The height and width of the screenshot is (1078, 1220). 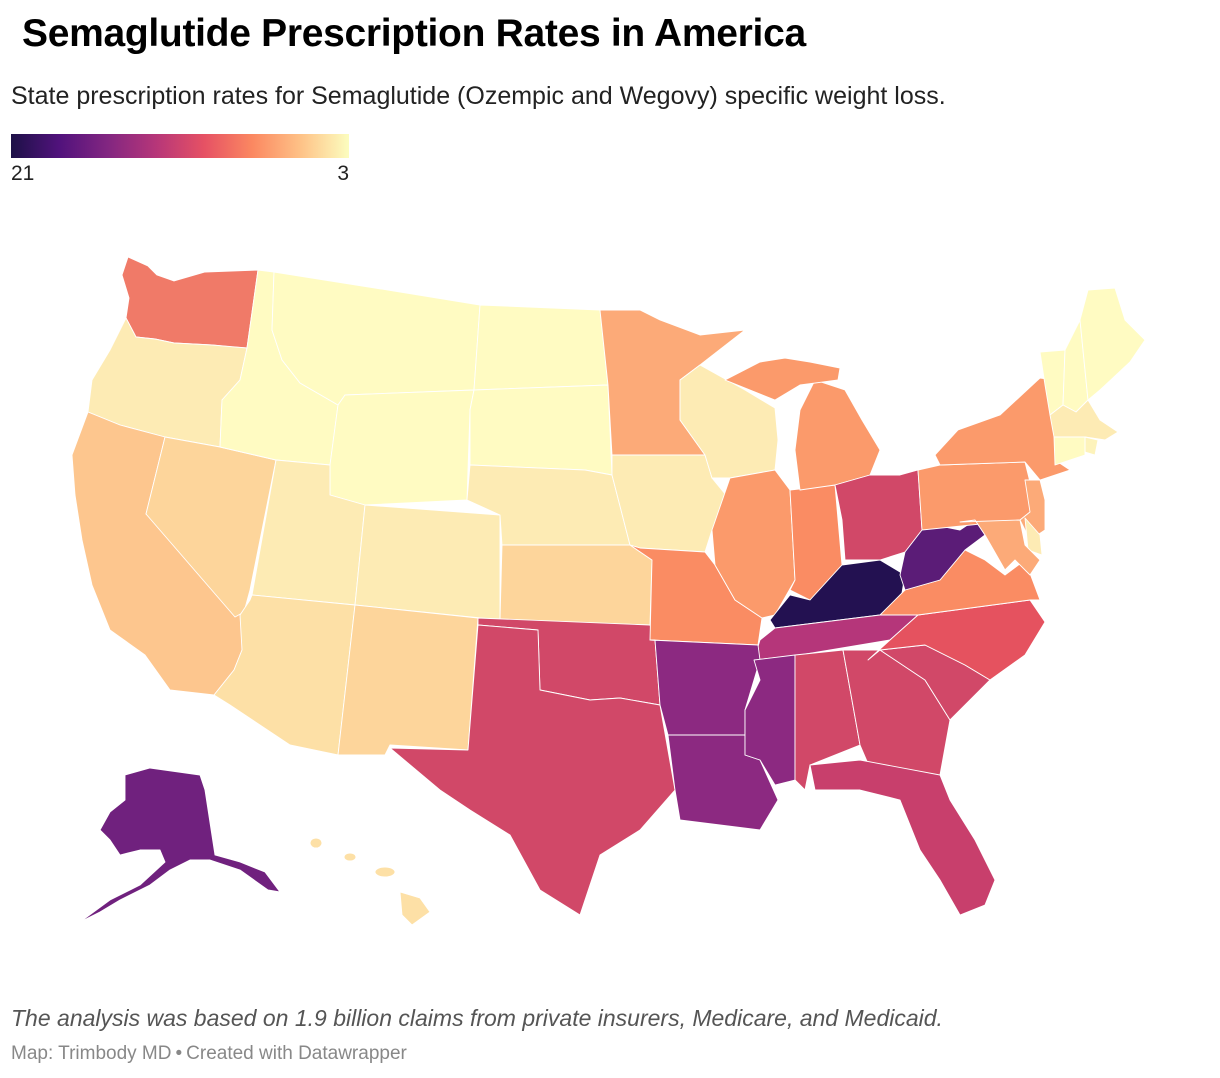 What do you see at coordinates (902, 837) in the screenshot?
I see `state-florida` at bounding box center [902, 837].